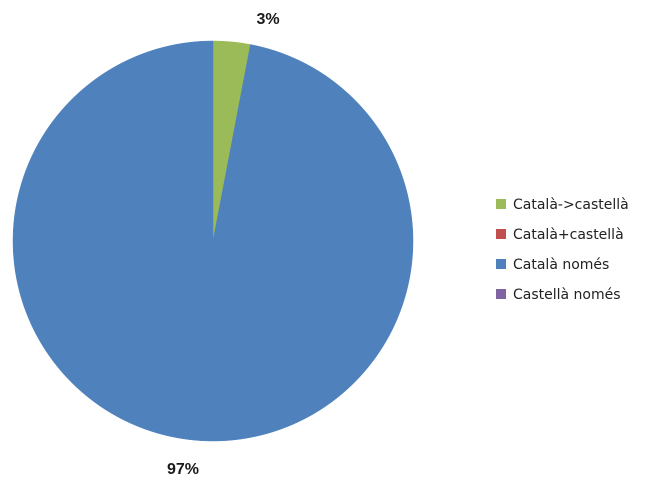 The image size is (660, 480). What do you see at coordinates (571, 205) in the screenshot?
I see `legend-label-1: Català->castellà` at bounding box center [571, 205].